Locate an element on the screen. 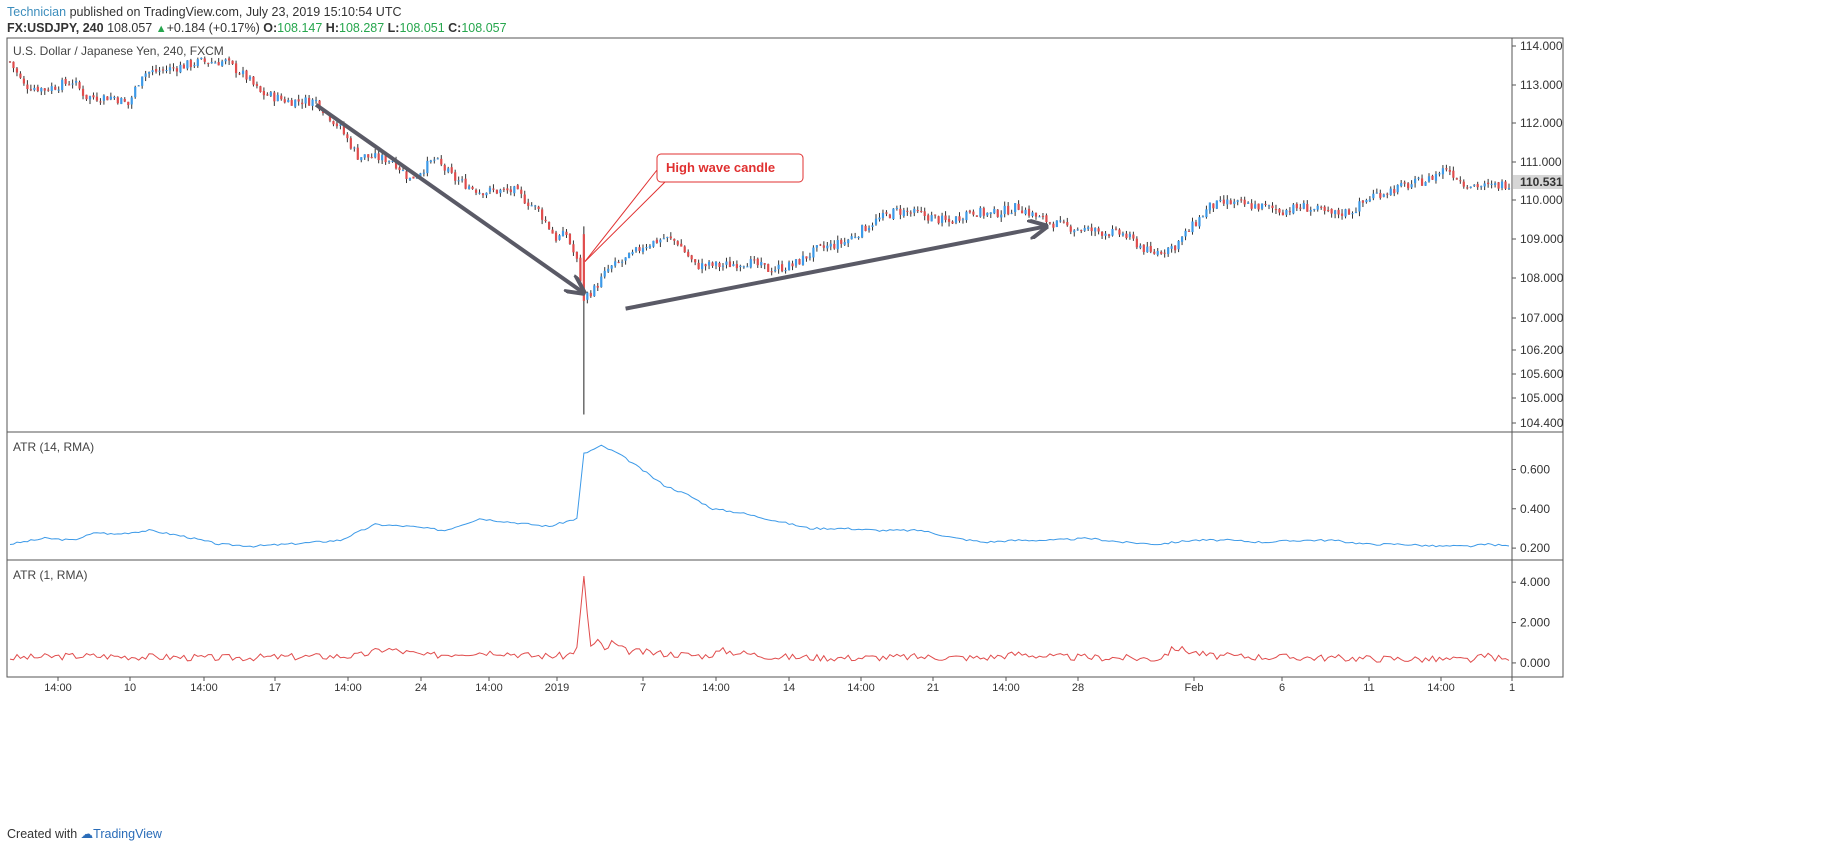 The image size is (1828, 849). footer: Created with ☁TradingView is located at coordinates (84, 833).